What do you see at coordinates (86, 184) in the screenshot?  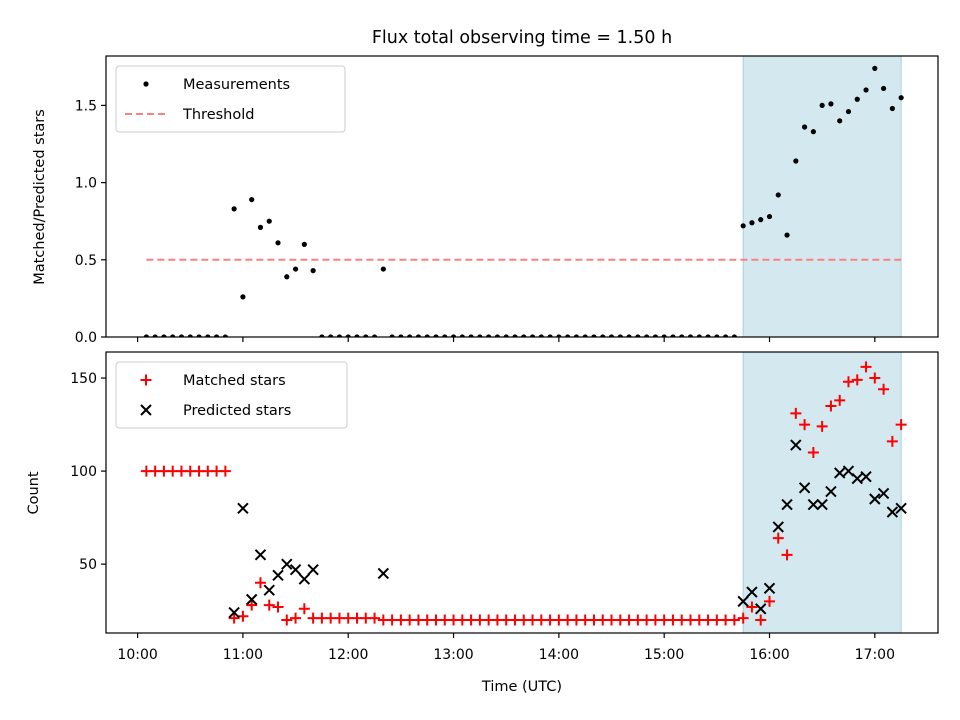 I see `top-y-tick-label: 1.0` at bounding box center [86, 184].